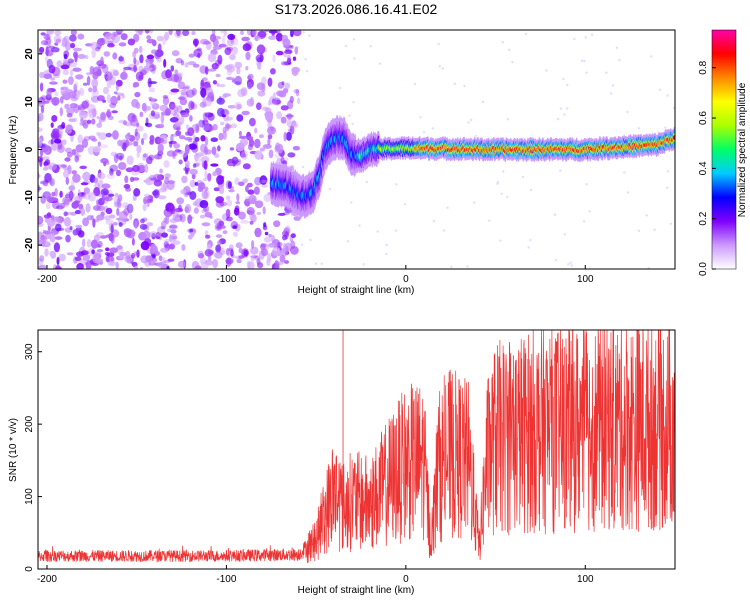  I want to click on colorbar-tick-label: 0.4, so click(703, 168).